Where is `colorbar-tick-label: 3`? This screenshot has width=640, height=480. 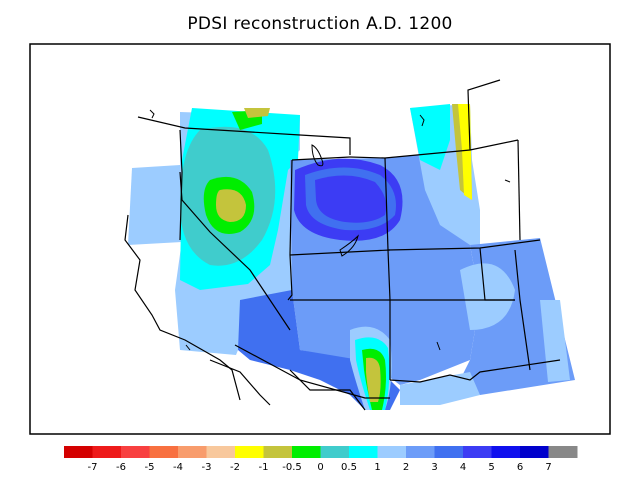 colorbar-tick-label: 3 is located at coordinates (434, 467).